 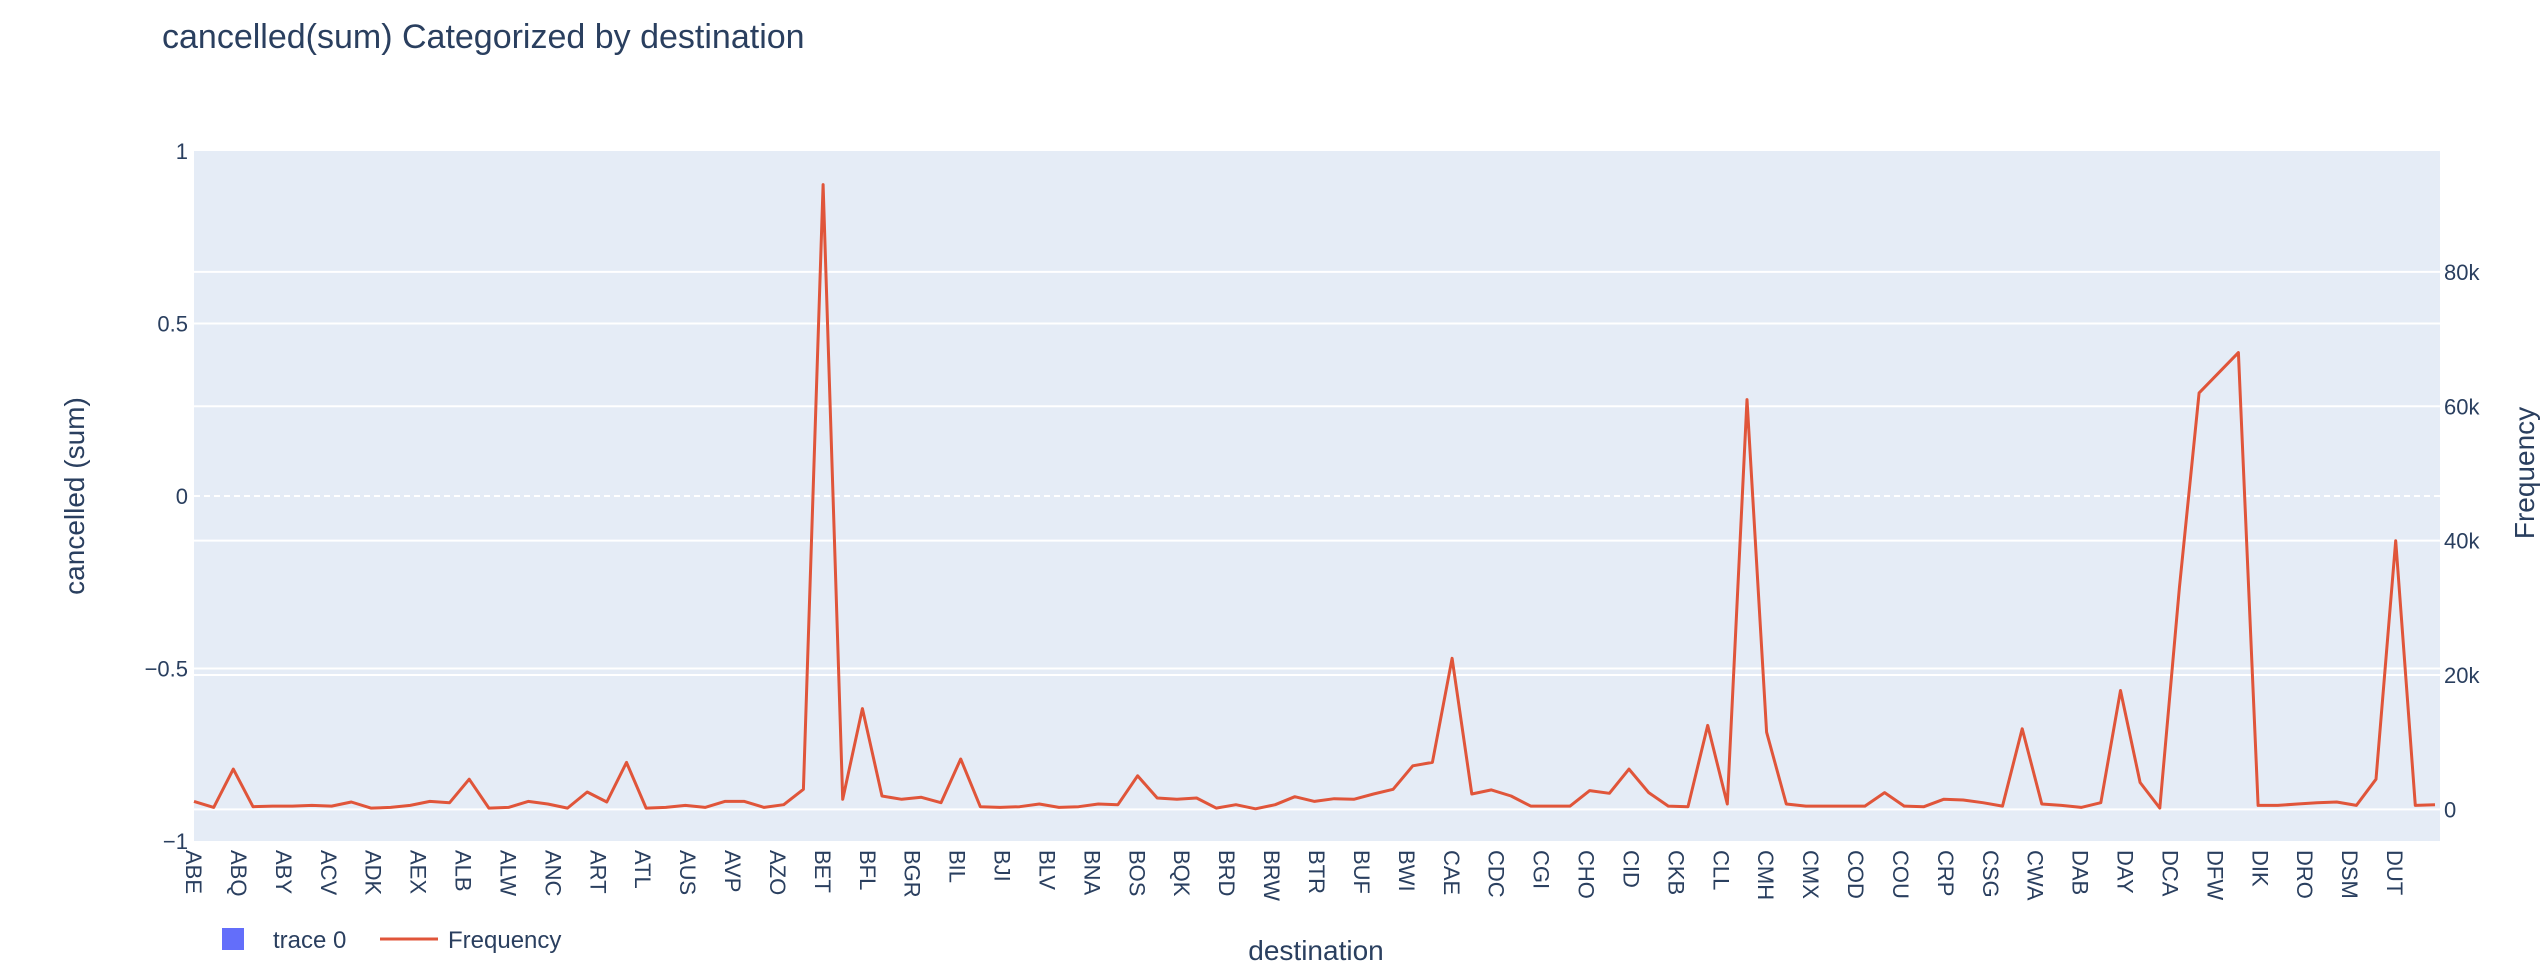 What do you see at coordinates (1765, 875) in the screenshot?
I see `x-tick-label: CMH` at bounding box center [1765, 875].